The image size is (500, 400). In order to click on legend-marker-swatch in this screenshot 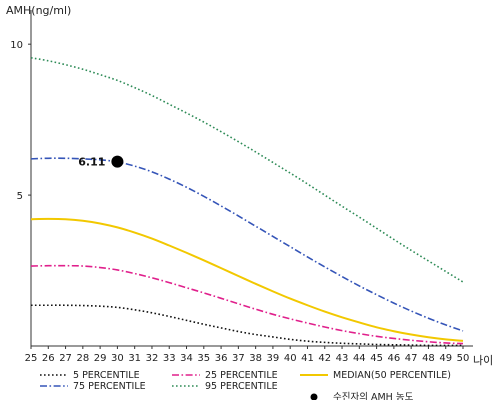, I will do `click(314, 396)`.